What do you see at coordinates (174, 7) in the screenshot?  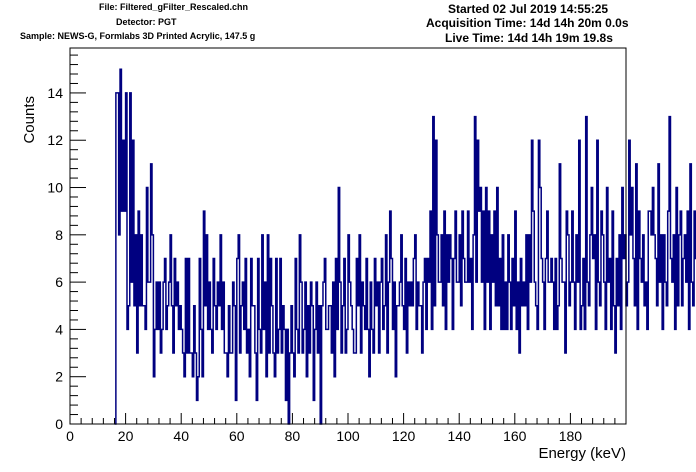 I see `file-name: File: Filtered_gFilter_Rescaled.chn` at bounding box center [174, 7].